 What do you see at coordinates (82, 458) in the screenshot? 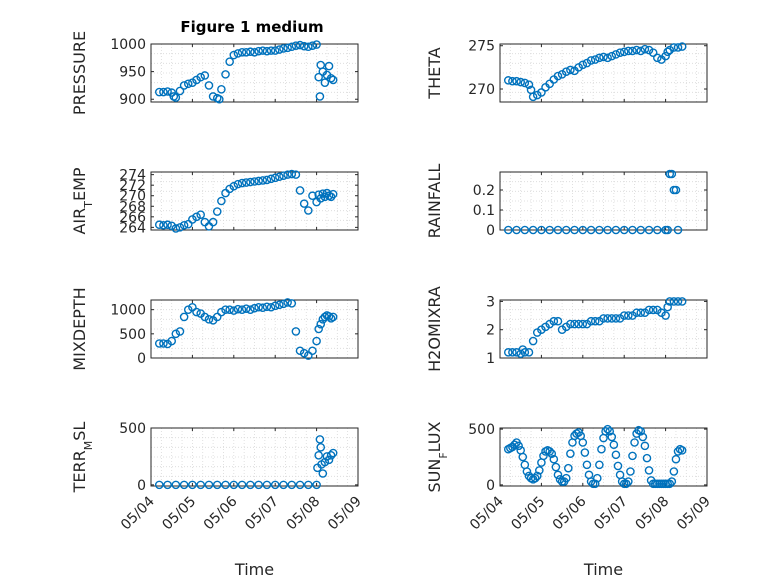
I see `y-axis-label: TERRMSL` at bounding box center [82, 458].